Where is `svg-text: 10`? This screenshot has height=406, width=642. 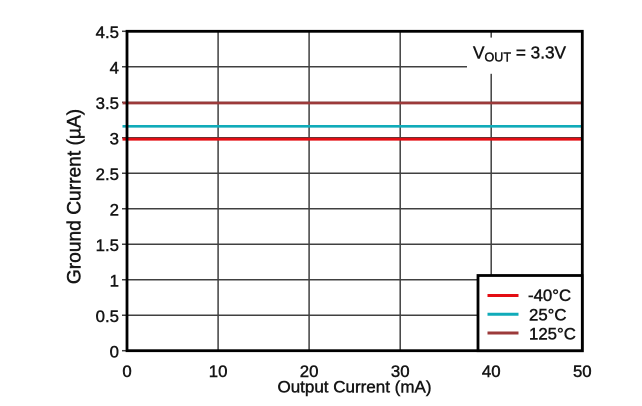
svg-text: 10 is located at coordinates (218, 371).